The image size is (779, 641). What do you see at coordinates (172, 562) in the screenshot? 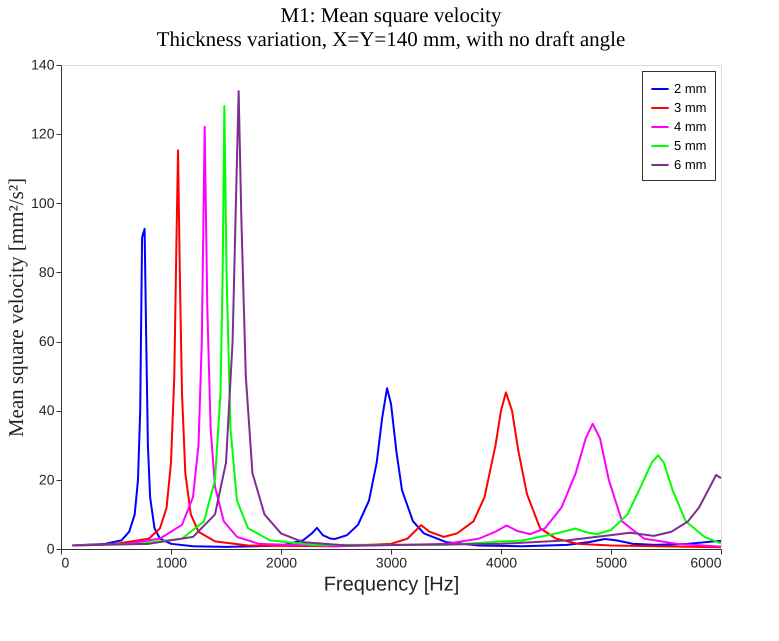
I see `x-tick-label: 1000` at bounding box center [172, 562].